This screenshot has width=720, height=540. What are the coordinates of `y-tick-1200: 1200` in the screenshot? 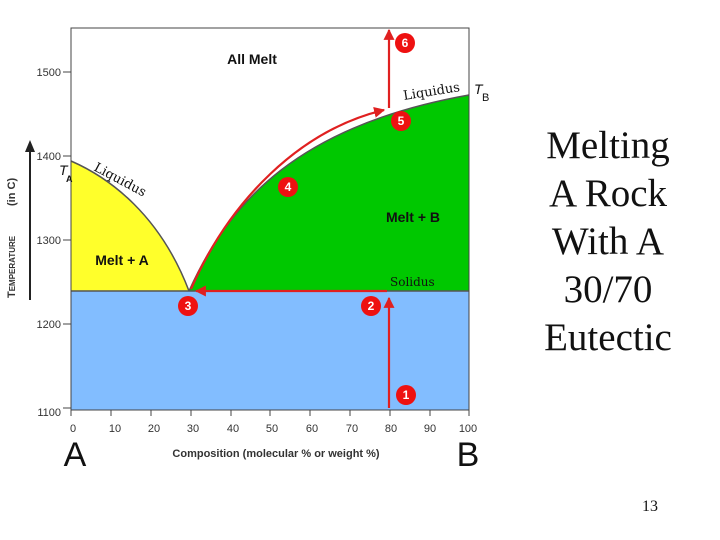 It's located at (49, 325).